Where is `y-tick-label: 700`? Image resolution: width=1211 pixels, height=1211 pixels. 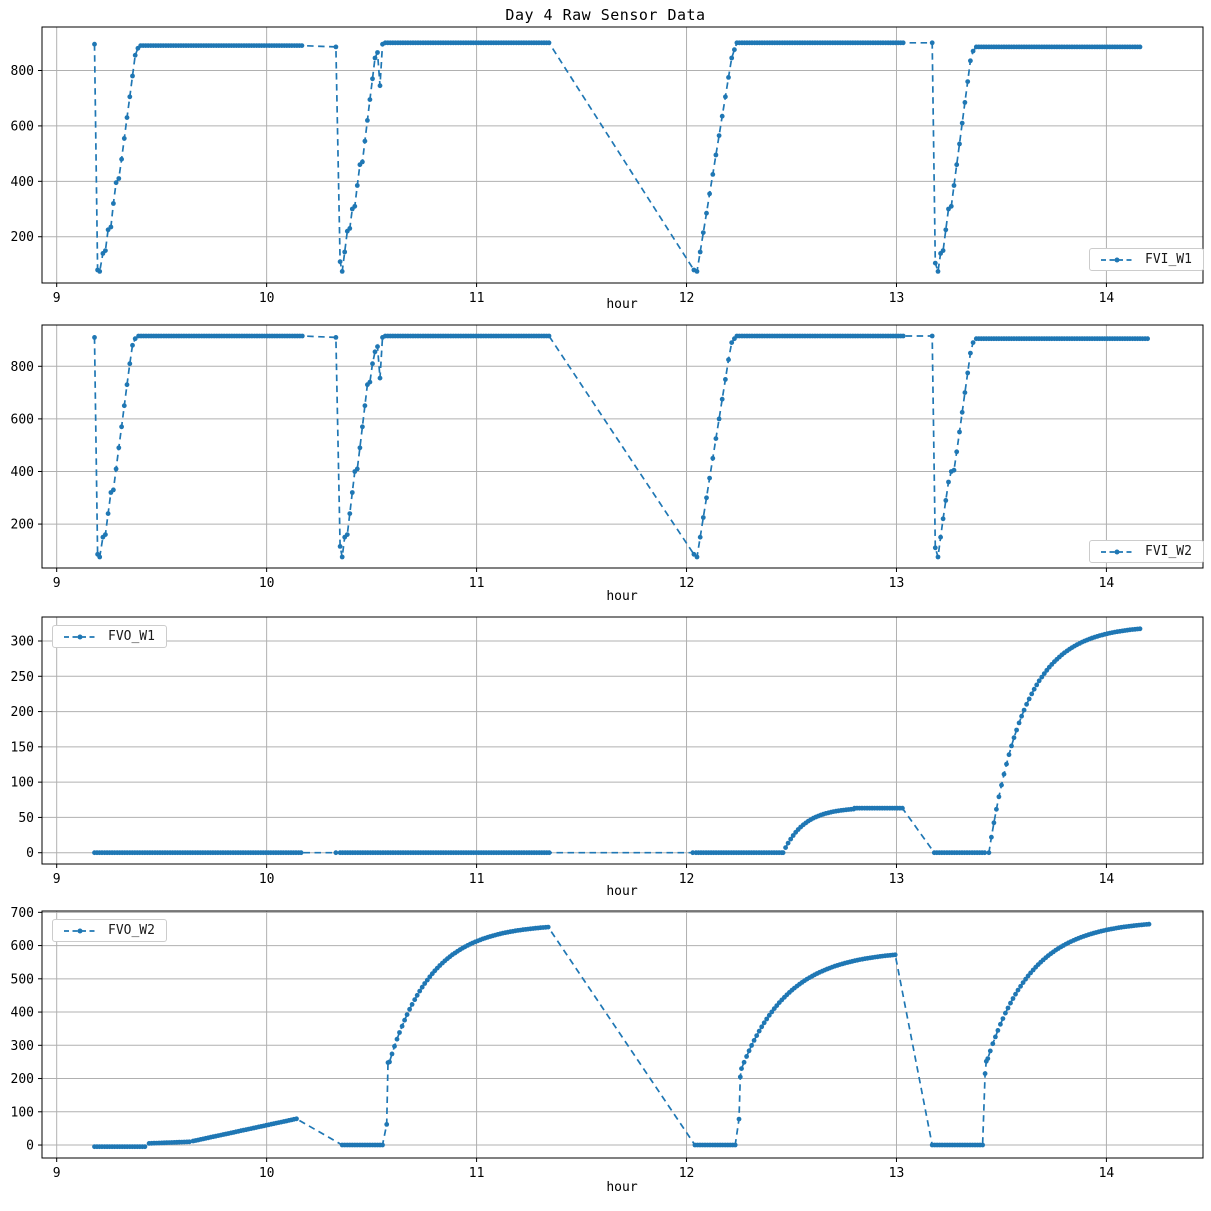
y-tick-label: 700 is located at coordinates (22, 913).